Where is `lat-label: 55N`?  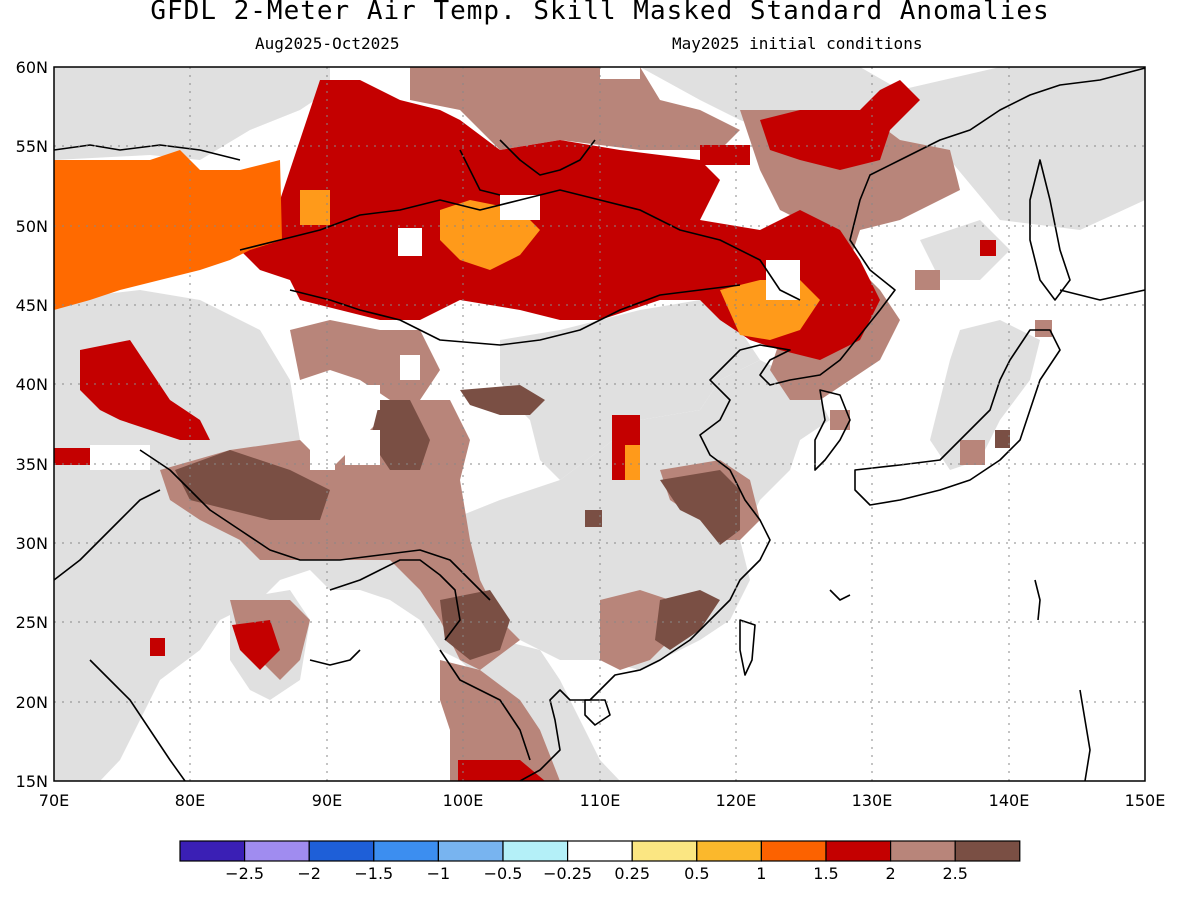 lat-label: 55N is located at coordinates (32, 146).